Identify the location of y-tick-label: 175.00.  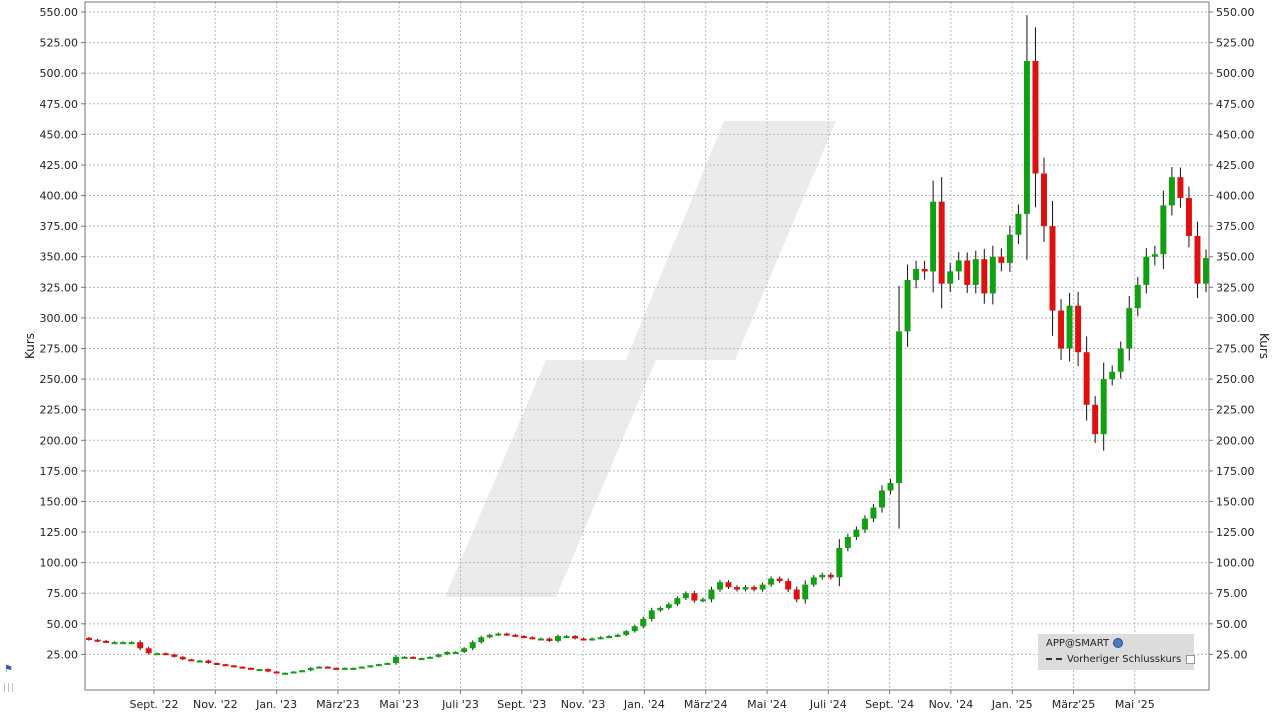
(59, 471).